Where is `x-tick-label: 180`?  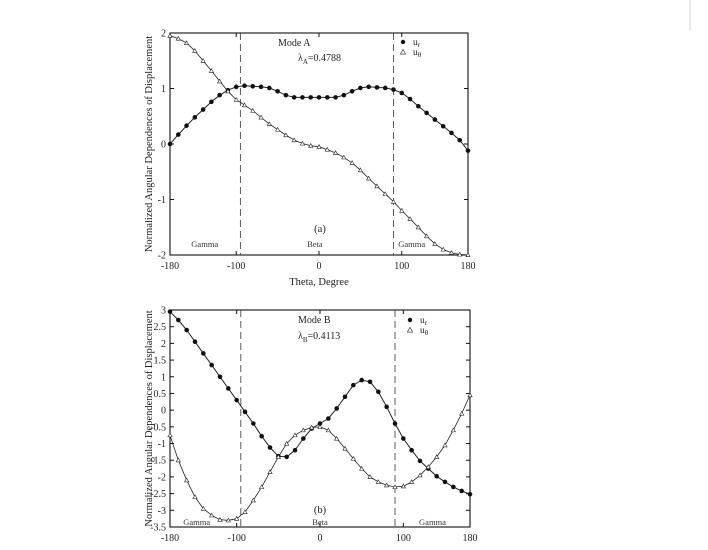
x-tick-label: 180 is located at coordinates (470, 538).